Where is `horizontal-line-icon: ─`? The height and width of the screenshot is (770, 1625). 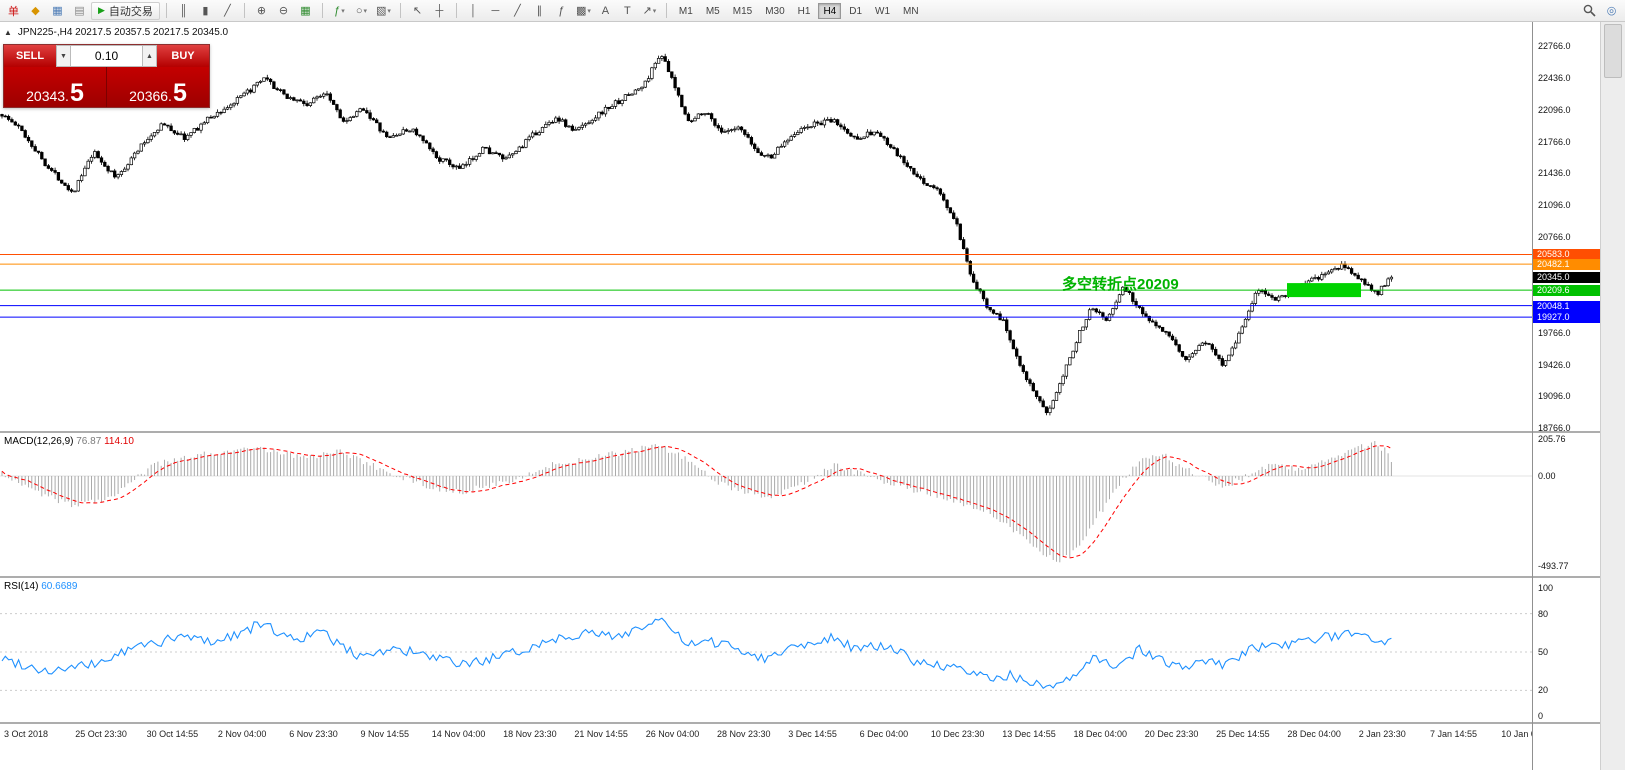 horizontal-line-icon: ─ is located at coordinates (495, 10).